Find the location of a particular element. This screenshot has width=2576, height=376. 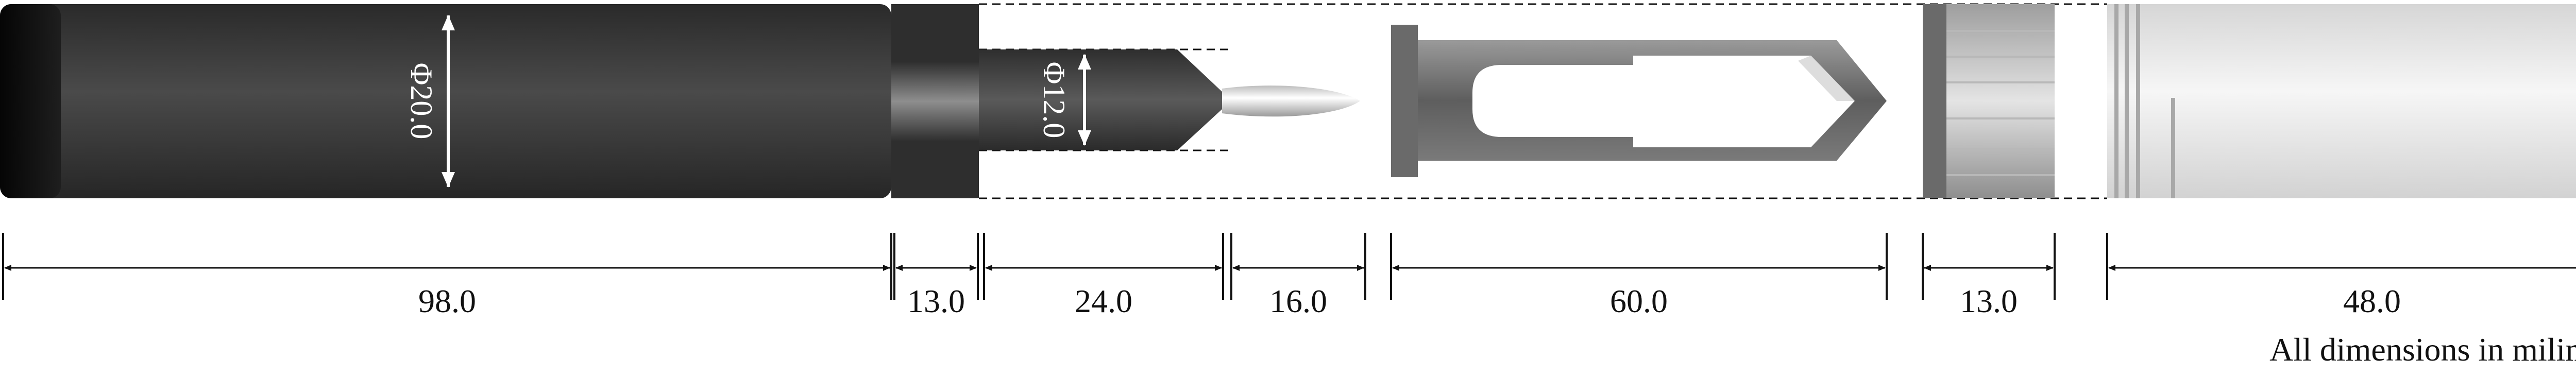

dimension-label-cone-section: 24.0 is located at coordinates (1103, 301).